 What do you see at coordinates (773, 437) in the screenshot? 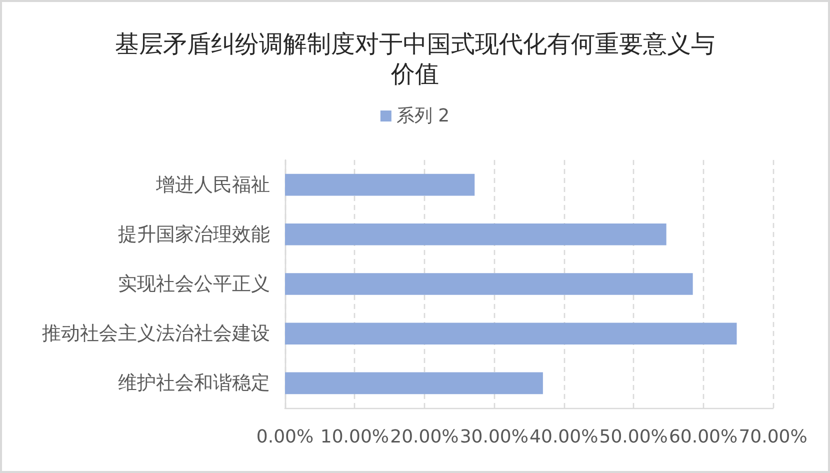
I see `x-tick-label: 70.00%` at bounding box center [773, 437].